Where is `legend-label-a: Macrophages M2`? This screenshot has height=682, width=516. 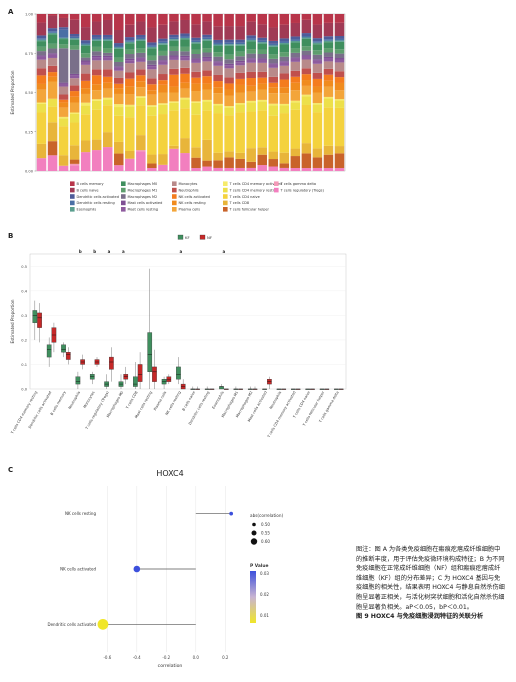
legend-label-a: Macrophages M2 is located at coordinates (143, 197).